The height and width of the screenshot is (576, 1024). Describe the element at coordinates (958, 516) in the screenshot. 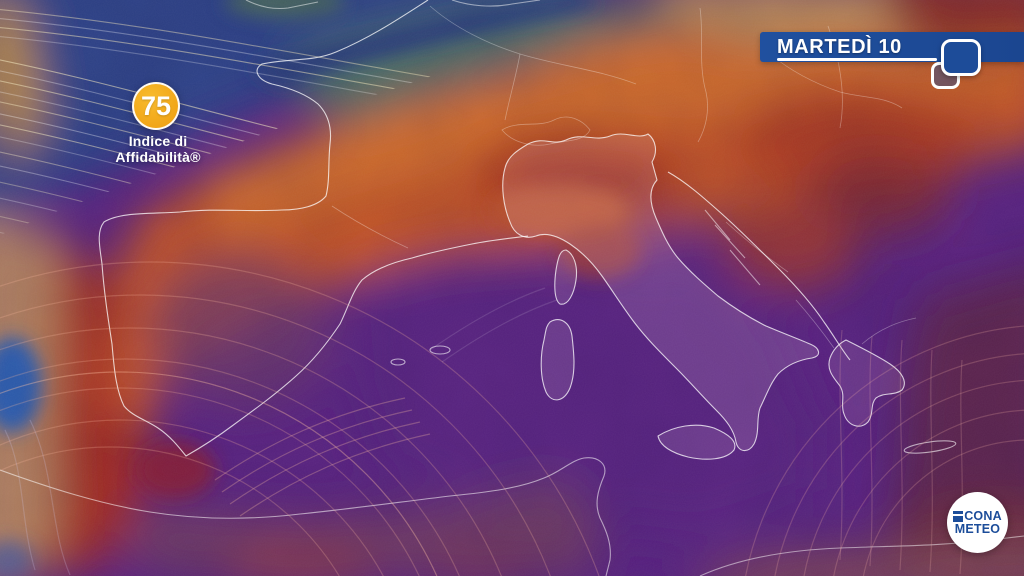

I see `logo-i-block-icon` at that location.